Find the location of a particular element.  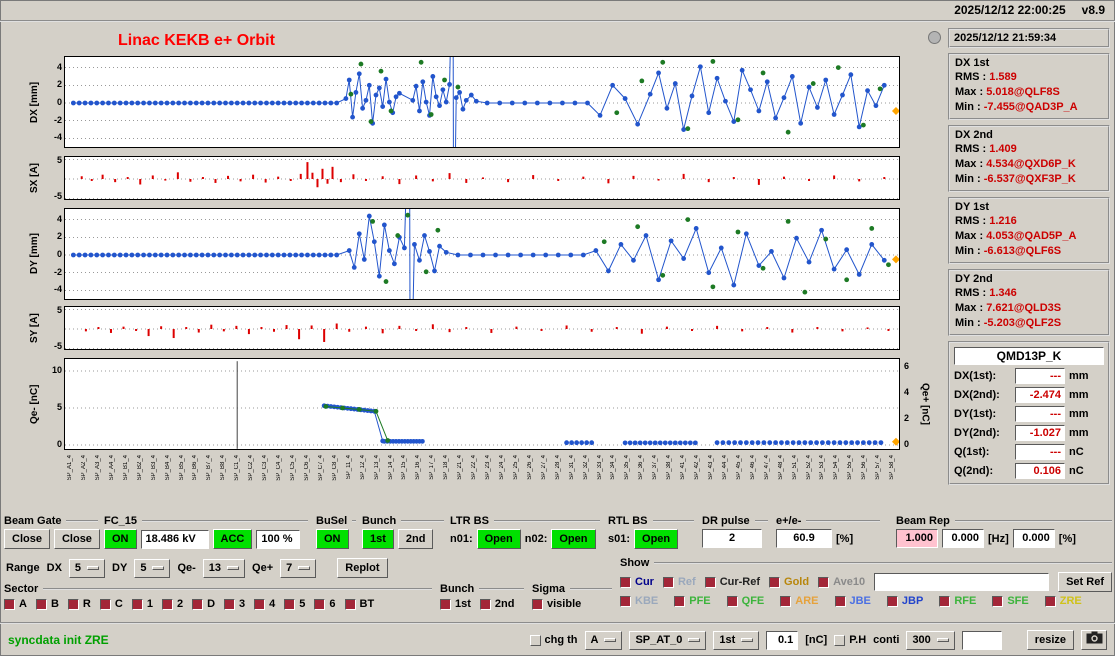

bunch-select-dropdown: 1st is located at coordinates (736, 640).